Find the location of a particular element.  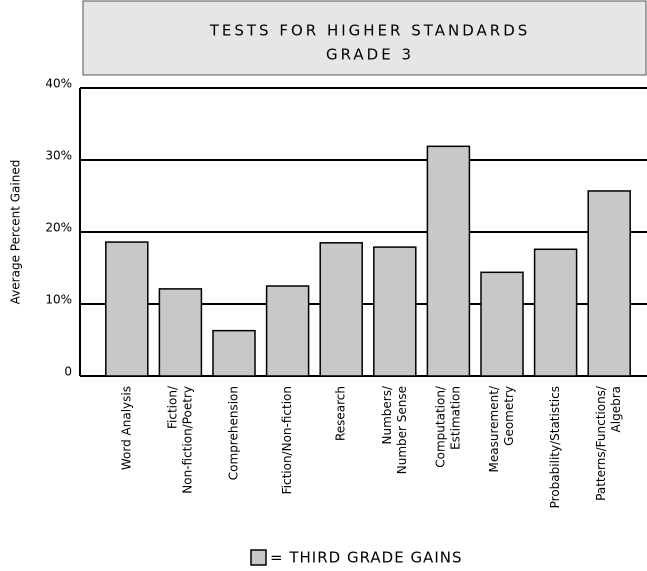

y-tick-label: 0 is located at coordinates (68, 372).